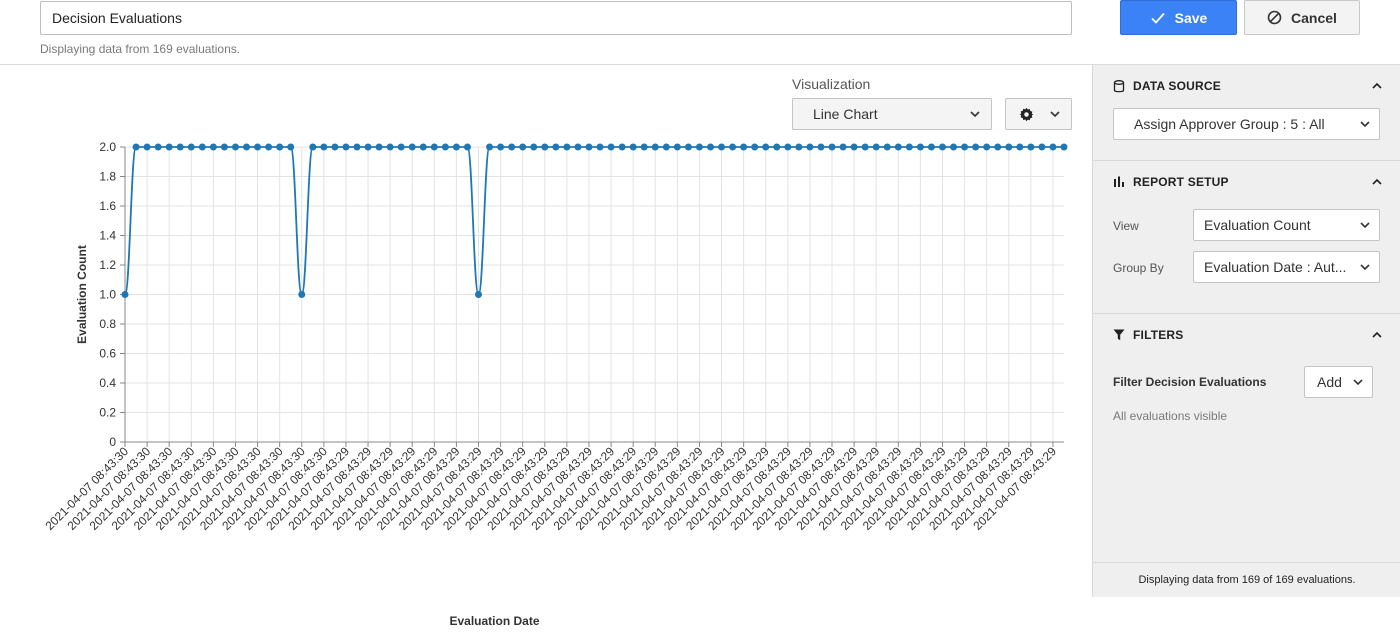  I want to click on filter-status: All evaluations visible, so click(1170, 416).